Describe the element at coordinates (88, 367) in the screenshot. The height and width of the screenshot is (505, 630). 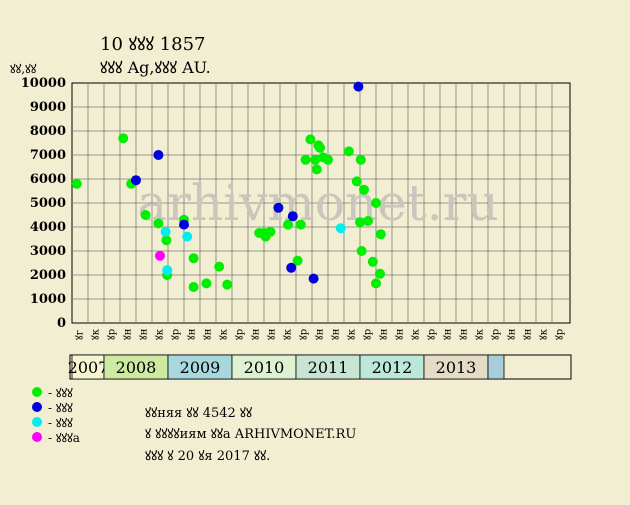
I see `year-label: 2007` at that location.